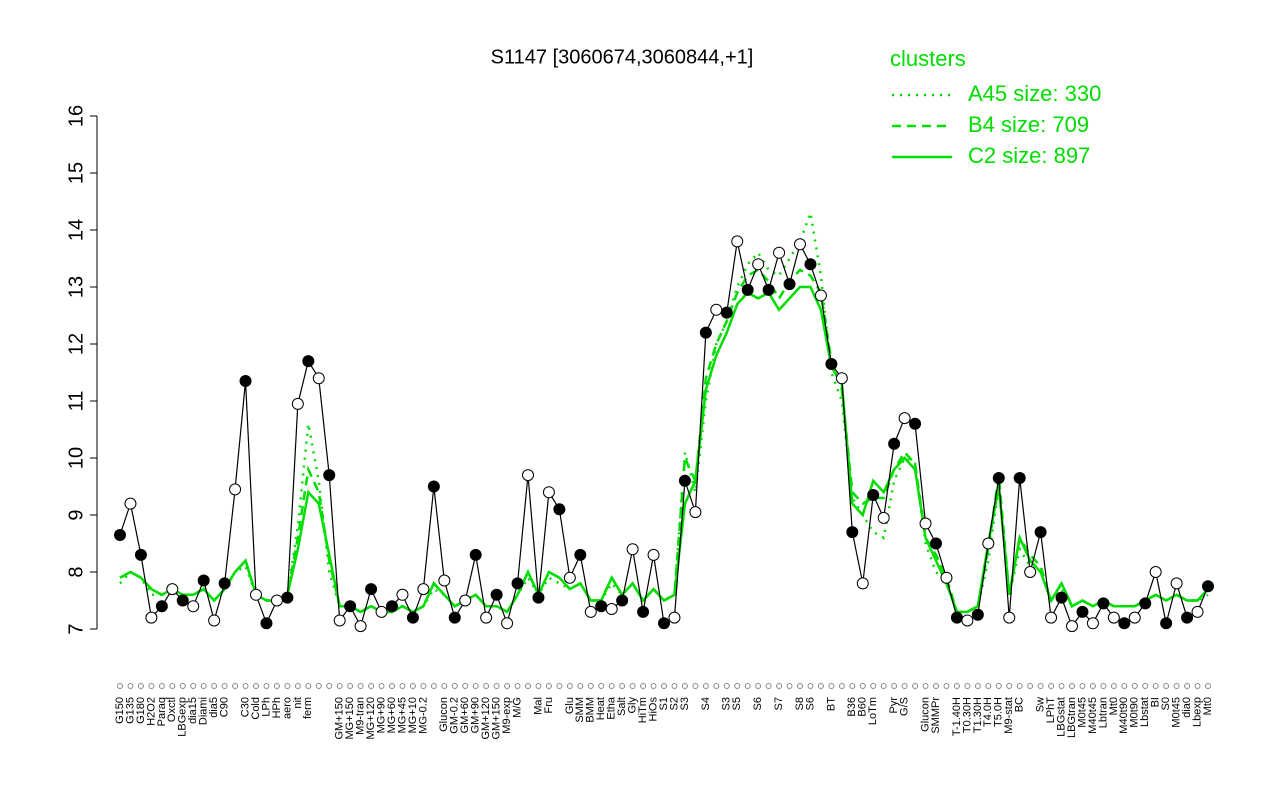  I want to click on x-tick-label: Glu, so click(570, 705).